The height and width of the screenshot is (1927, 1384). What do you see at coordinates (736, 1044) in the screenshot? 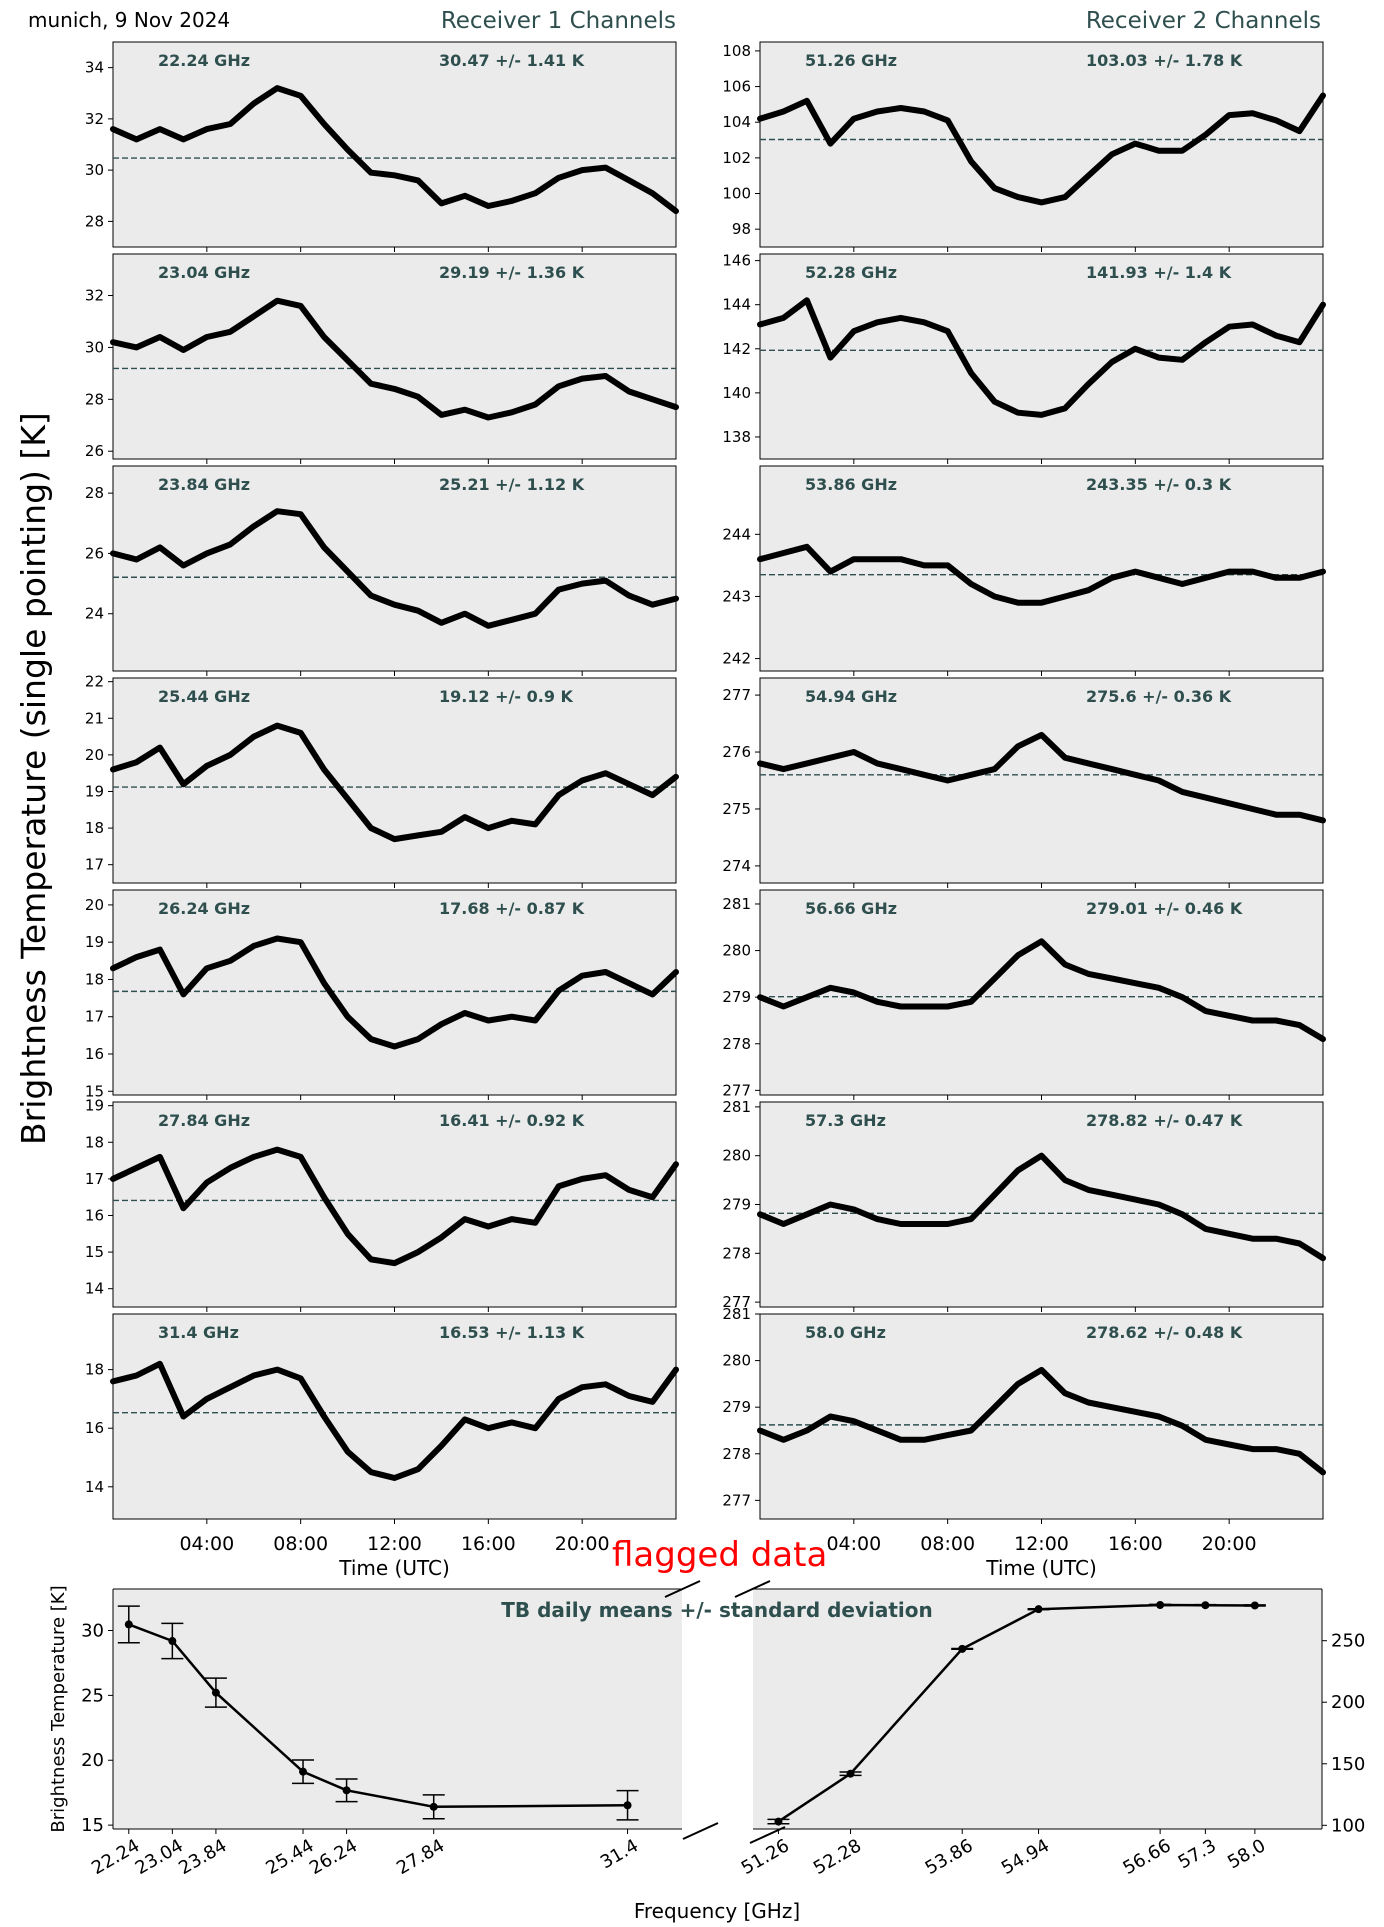
I see `y-tick-label: 278` at bounding box center [736, 1044].